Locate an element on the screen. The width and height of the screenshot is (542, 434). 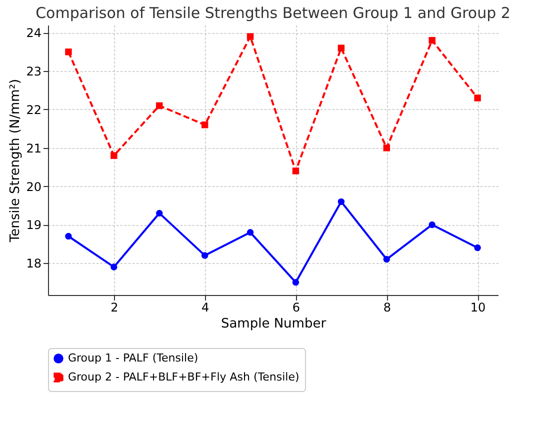
x-axis-title: Sample Number is located at coordinates (273, 324).